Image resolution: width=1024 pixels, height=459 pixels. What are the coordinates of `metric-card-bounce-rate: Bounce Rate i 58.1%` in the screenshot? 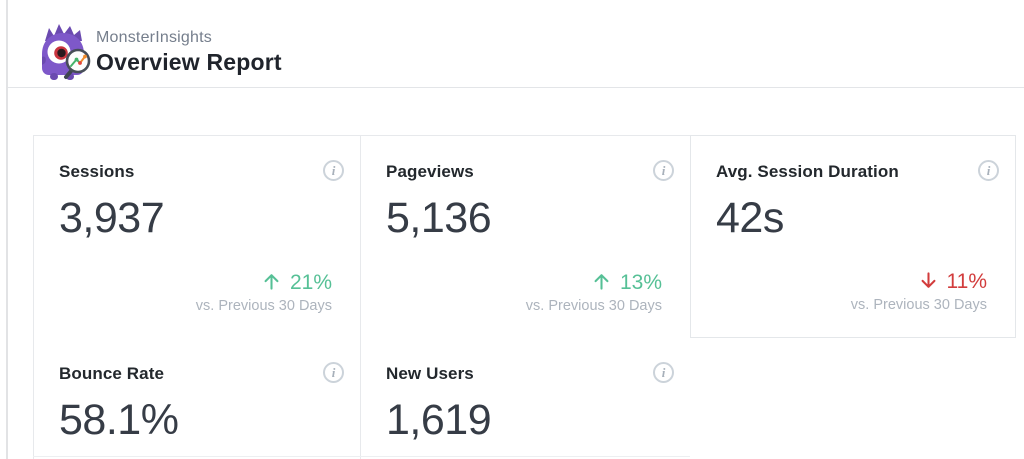 It's located at (196, 398).